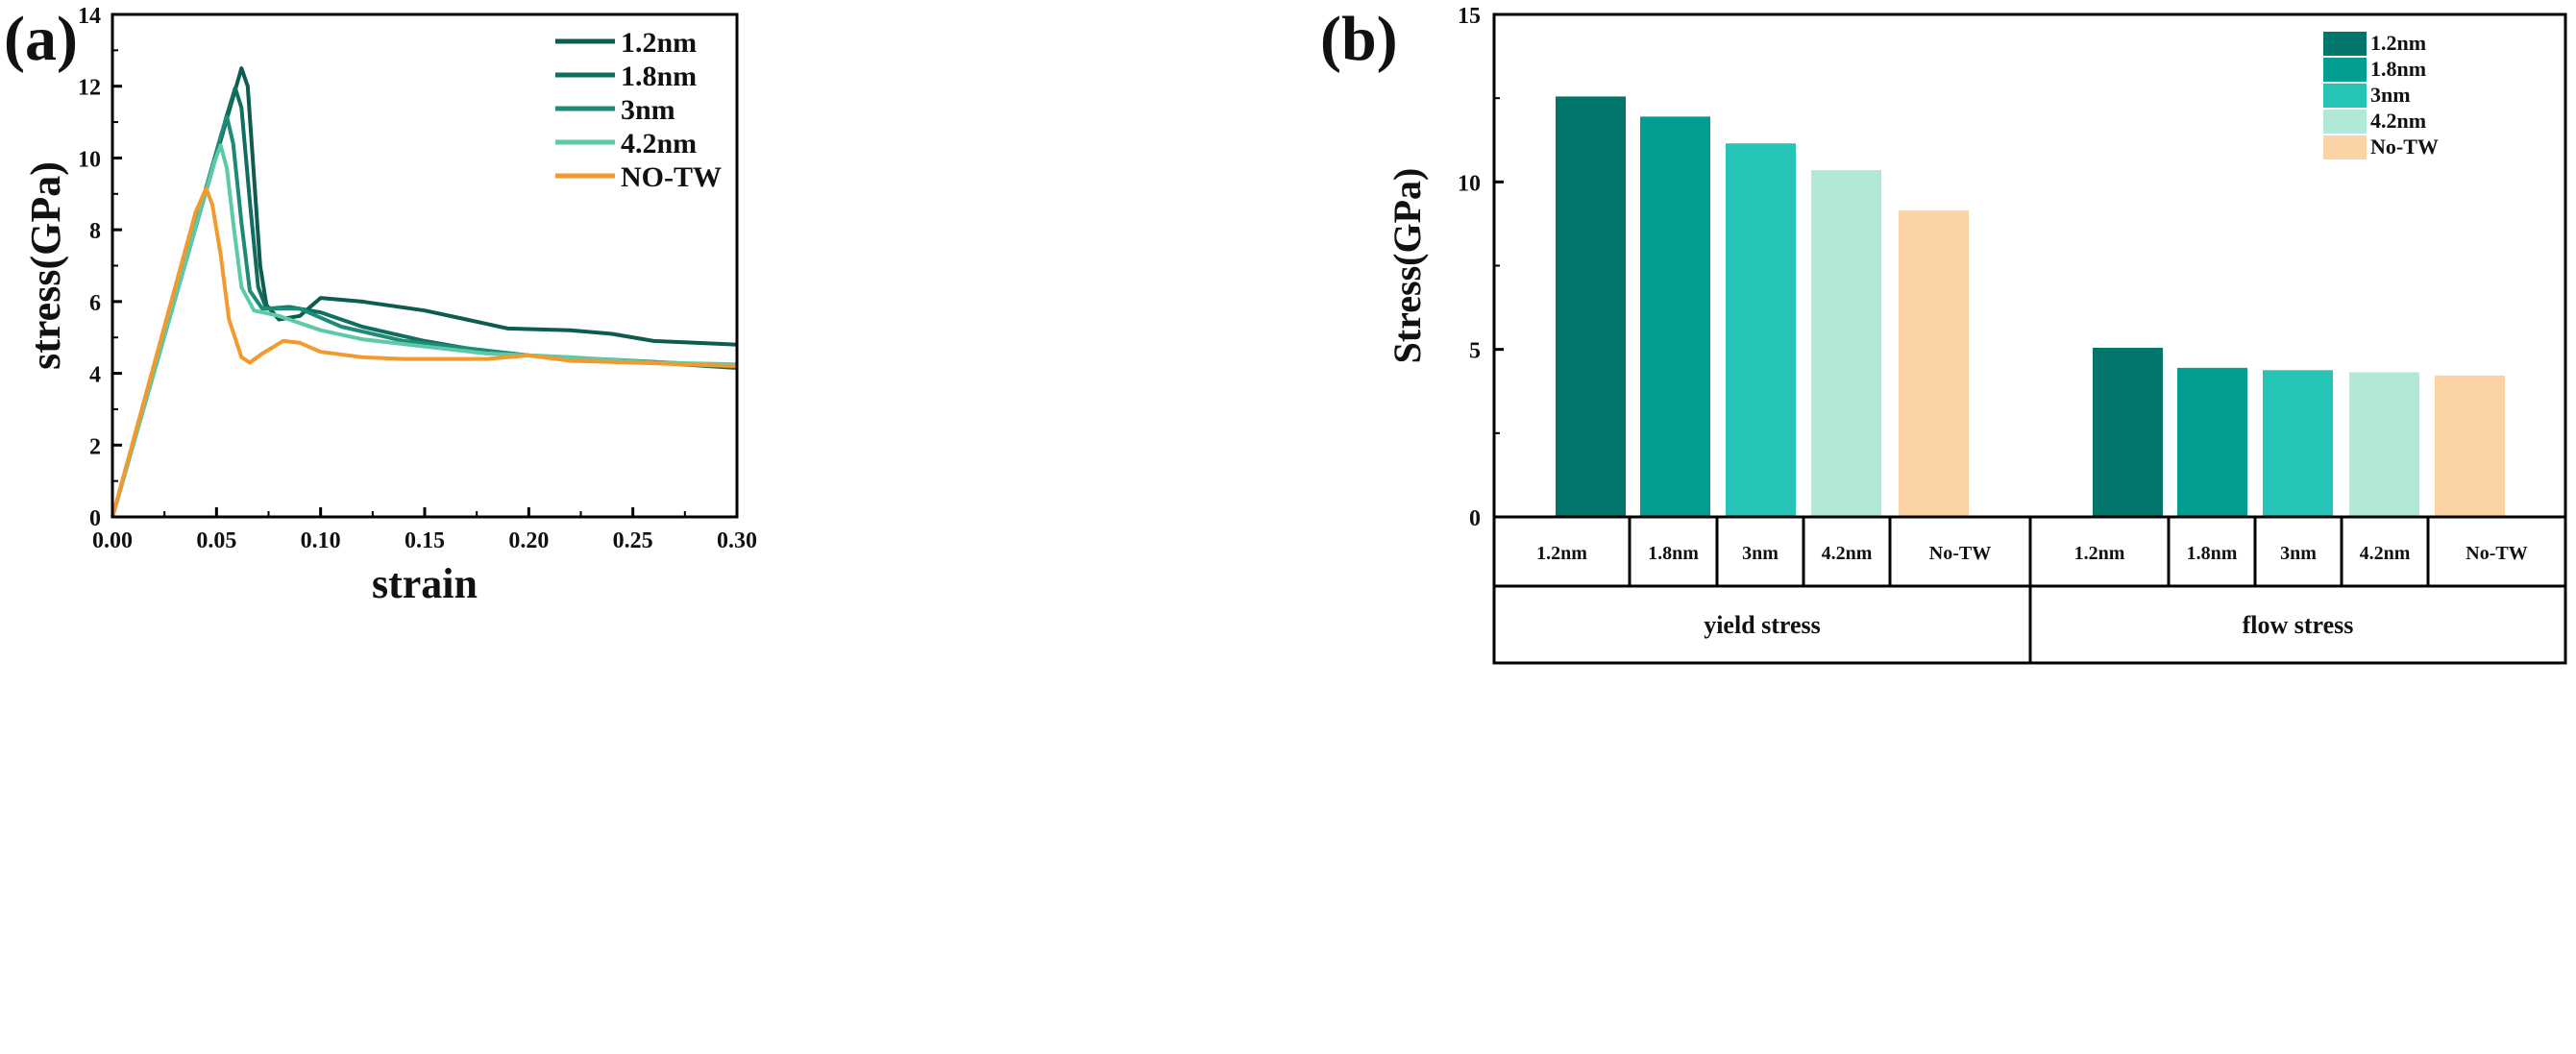 Image resolution: width=2576 pixels, height=1054 pixels. Describe the element at coordinates (425, 583) in the screenshot. I see `x-axis-label: strain` at that location.